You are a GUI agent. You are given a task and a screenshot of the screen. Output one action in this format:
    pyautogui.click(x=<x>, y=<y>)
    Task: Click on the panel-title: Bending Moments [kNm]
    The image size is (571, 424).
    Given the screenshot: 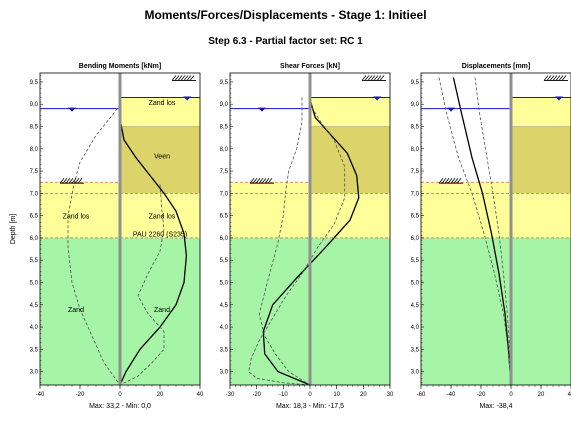 What is the action you would take?
    pyautogui.click(x=120, y=66)
    